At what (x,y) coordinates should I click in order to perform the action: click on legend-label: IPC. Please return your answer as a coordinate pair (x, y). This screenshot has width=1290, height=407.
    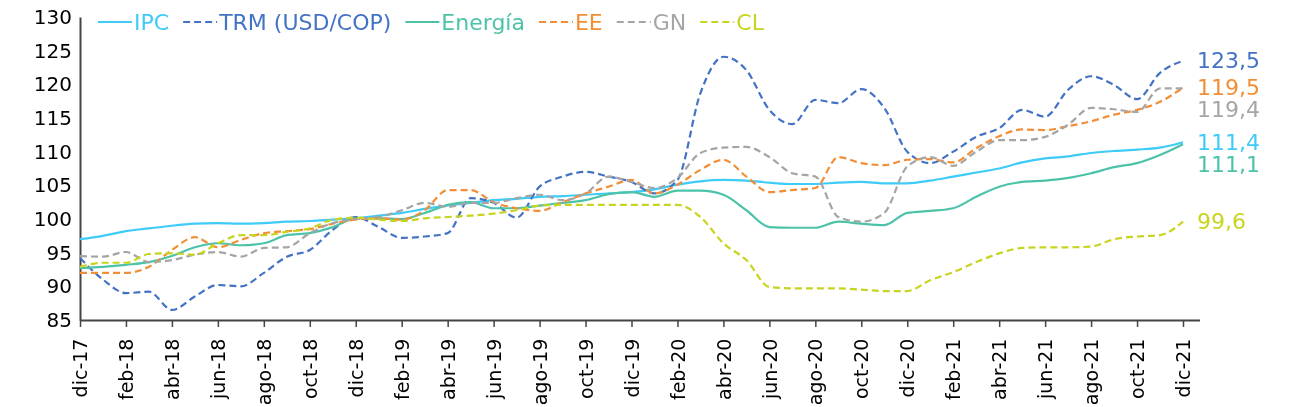
    Looking at the image, I should click on (152, 22).